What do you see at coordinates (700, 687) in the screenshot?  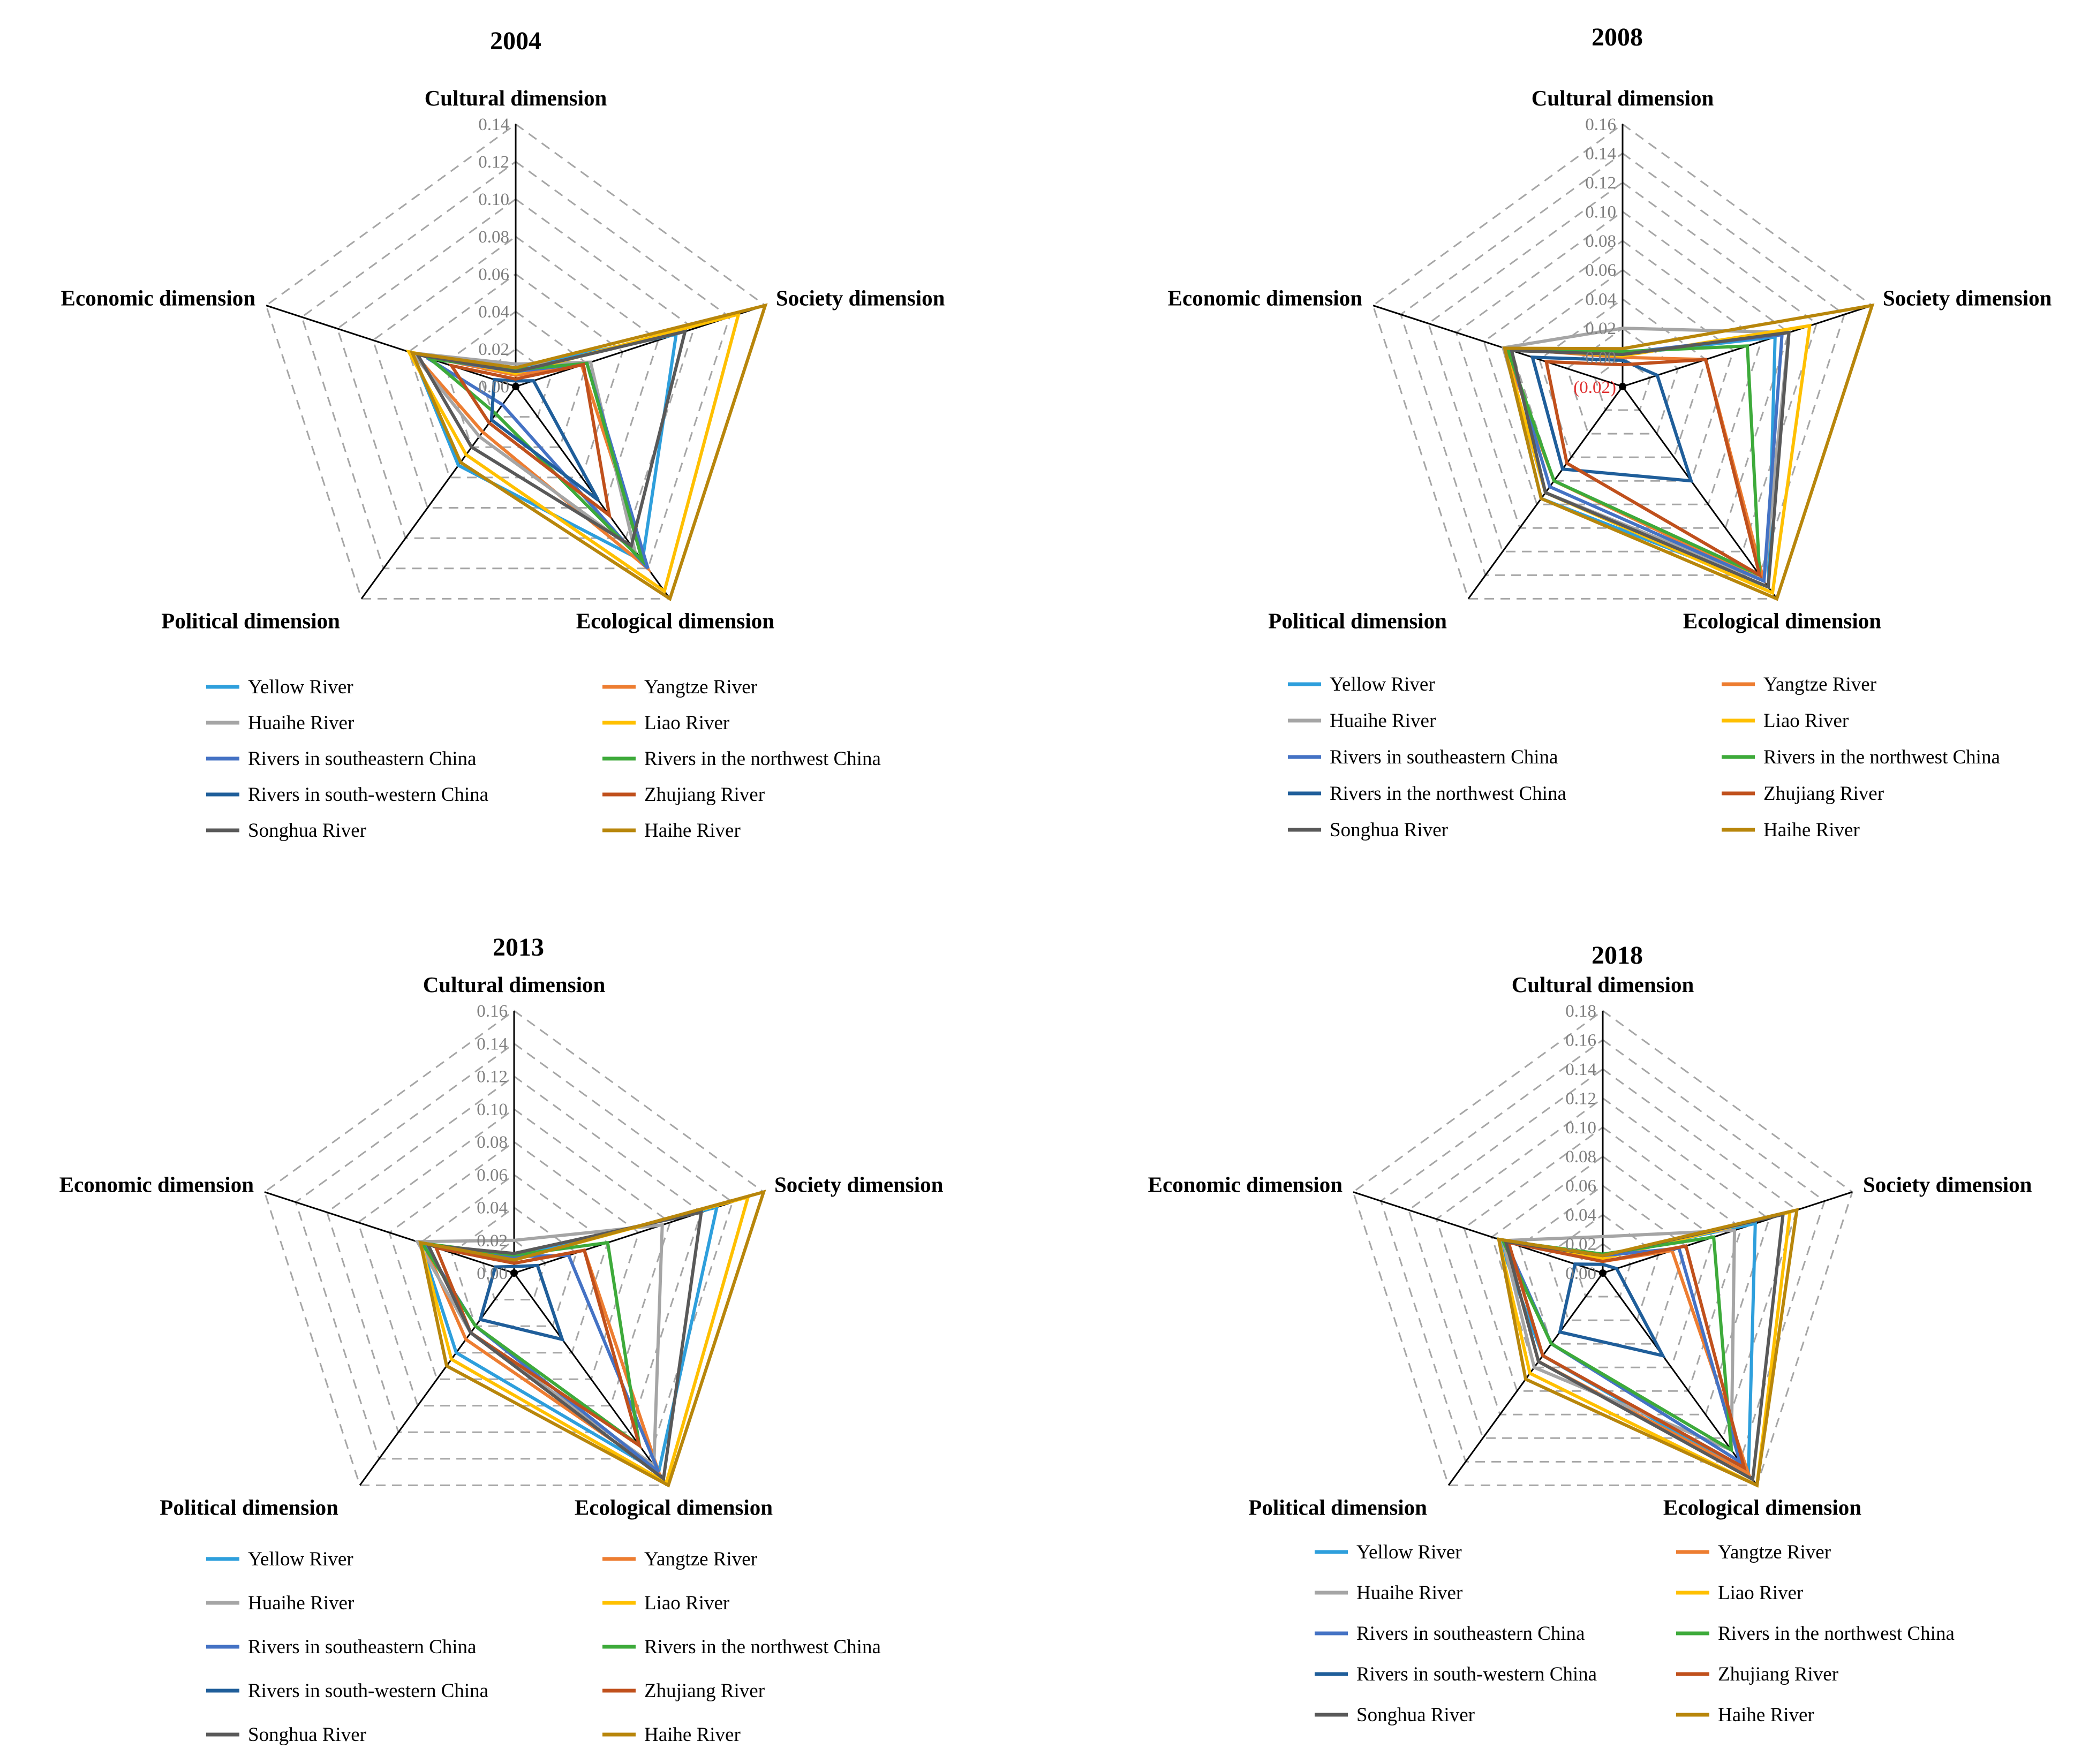 I see `legend-label: Yangtze River` at bounding box center [700, 687].